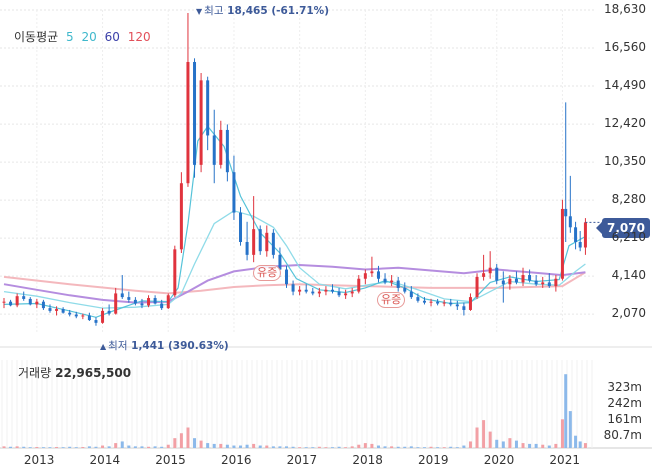 This screenshot has height=474, width=652. What do you see at coordinates (236, 460) in the screenshot?
I see `time-tick-label: 2016` at bounding box center [236, 460].